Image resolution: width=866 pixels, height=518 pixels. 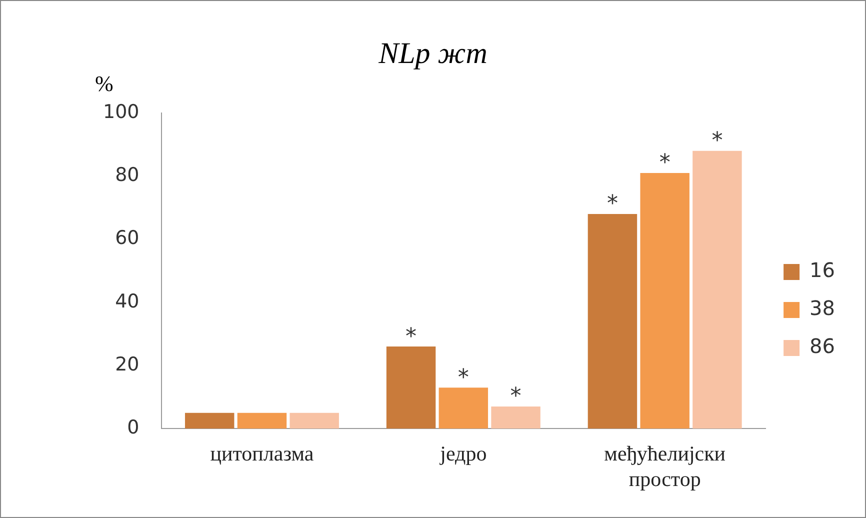 I want to click on y-tick-label: 100, so click(x=121, y=111).